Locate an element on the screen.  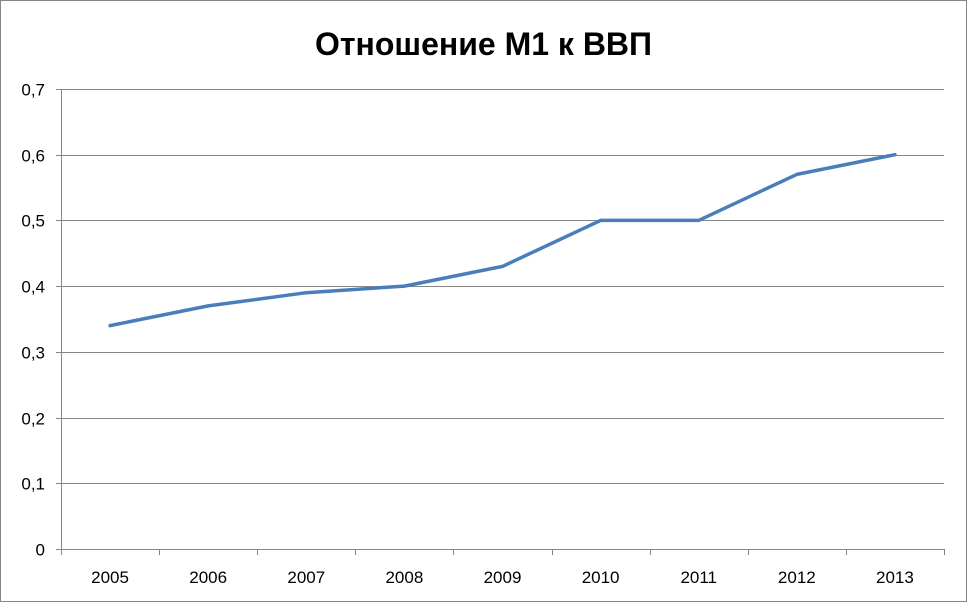
y-tick-label: 0,5 is located at coordinates (33, 221).